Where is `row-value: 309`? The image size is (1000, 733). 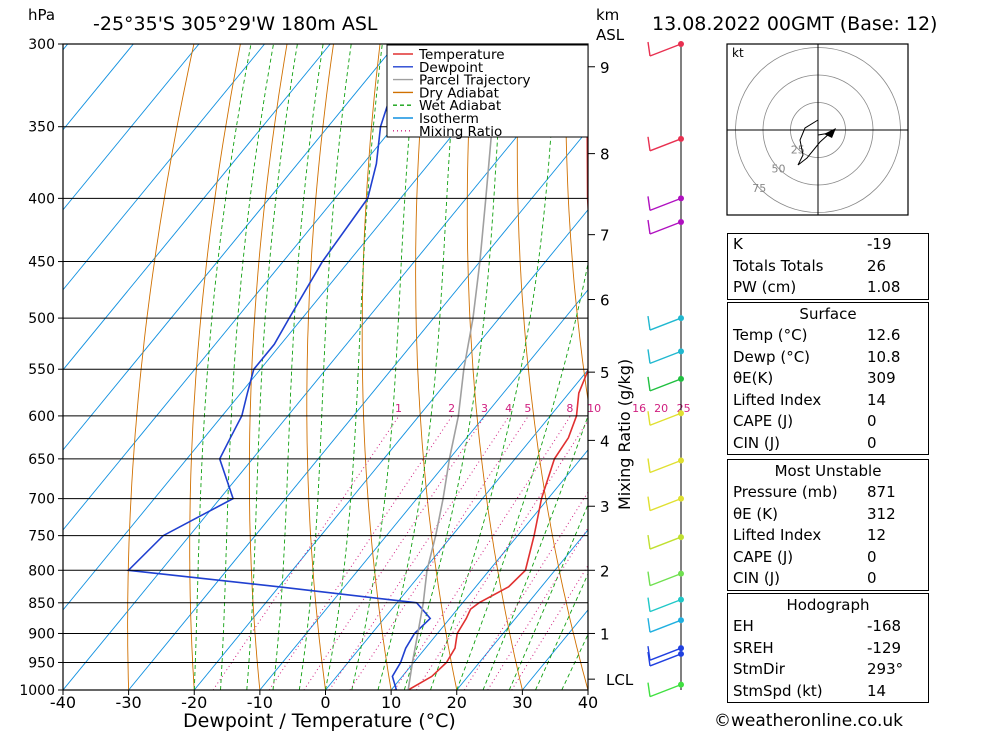 row-value: 309 is located at coordinates (881, 378).